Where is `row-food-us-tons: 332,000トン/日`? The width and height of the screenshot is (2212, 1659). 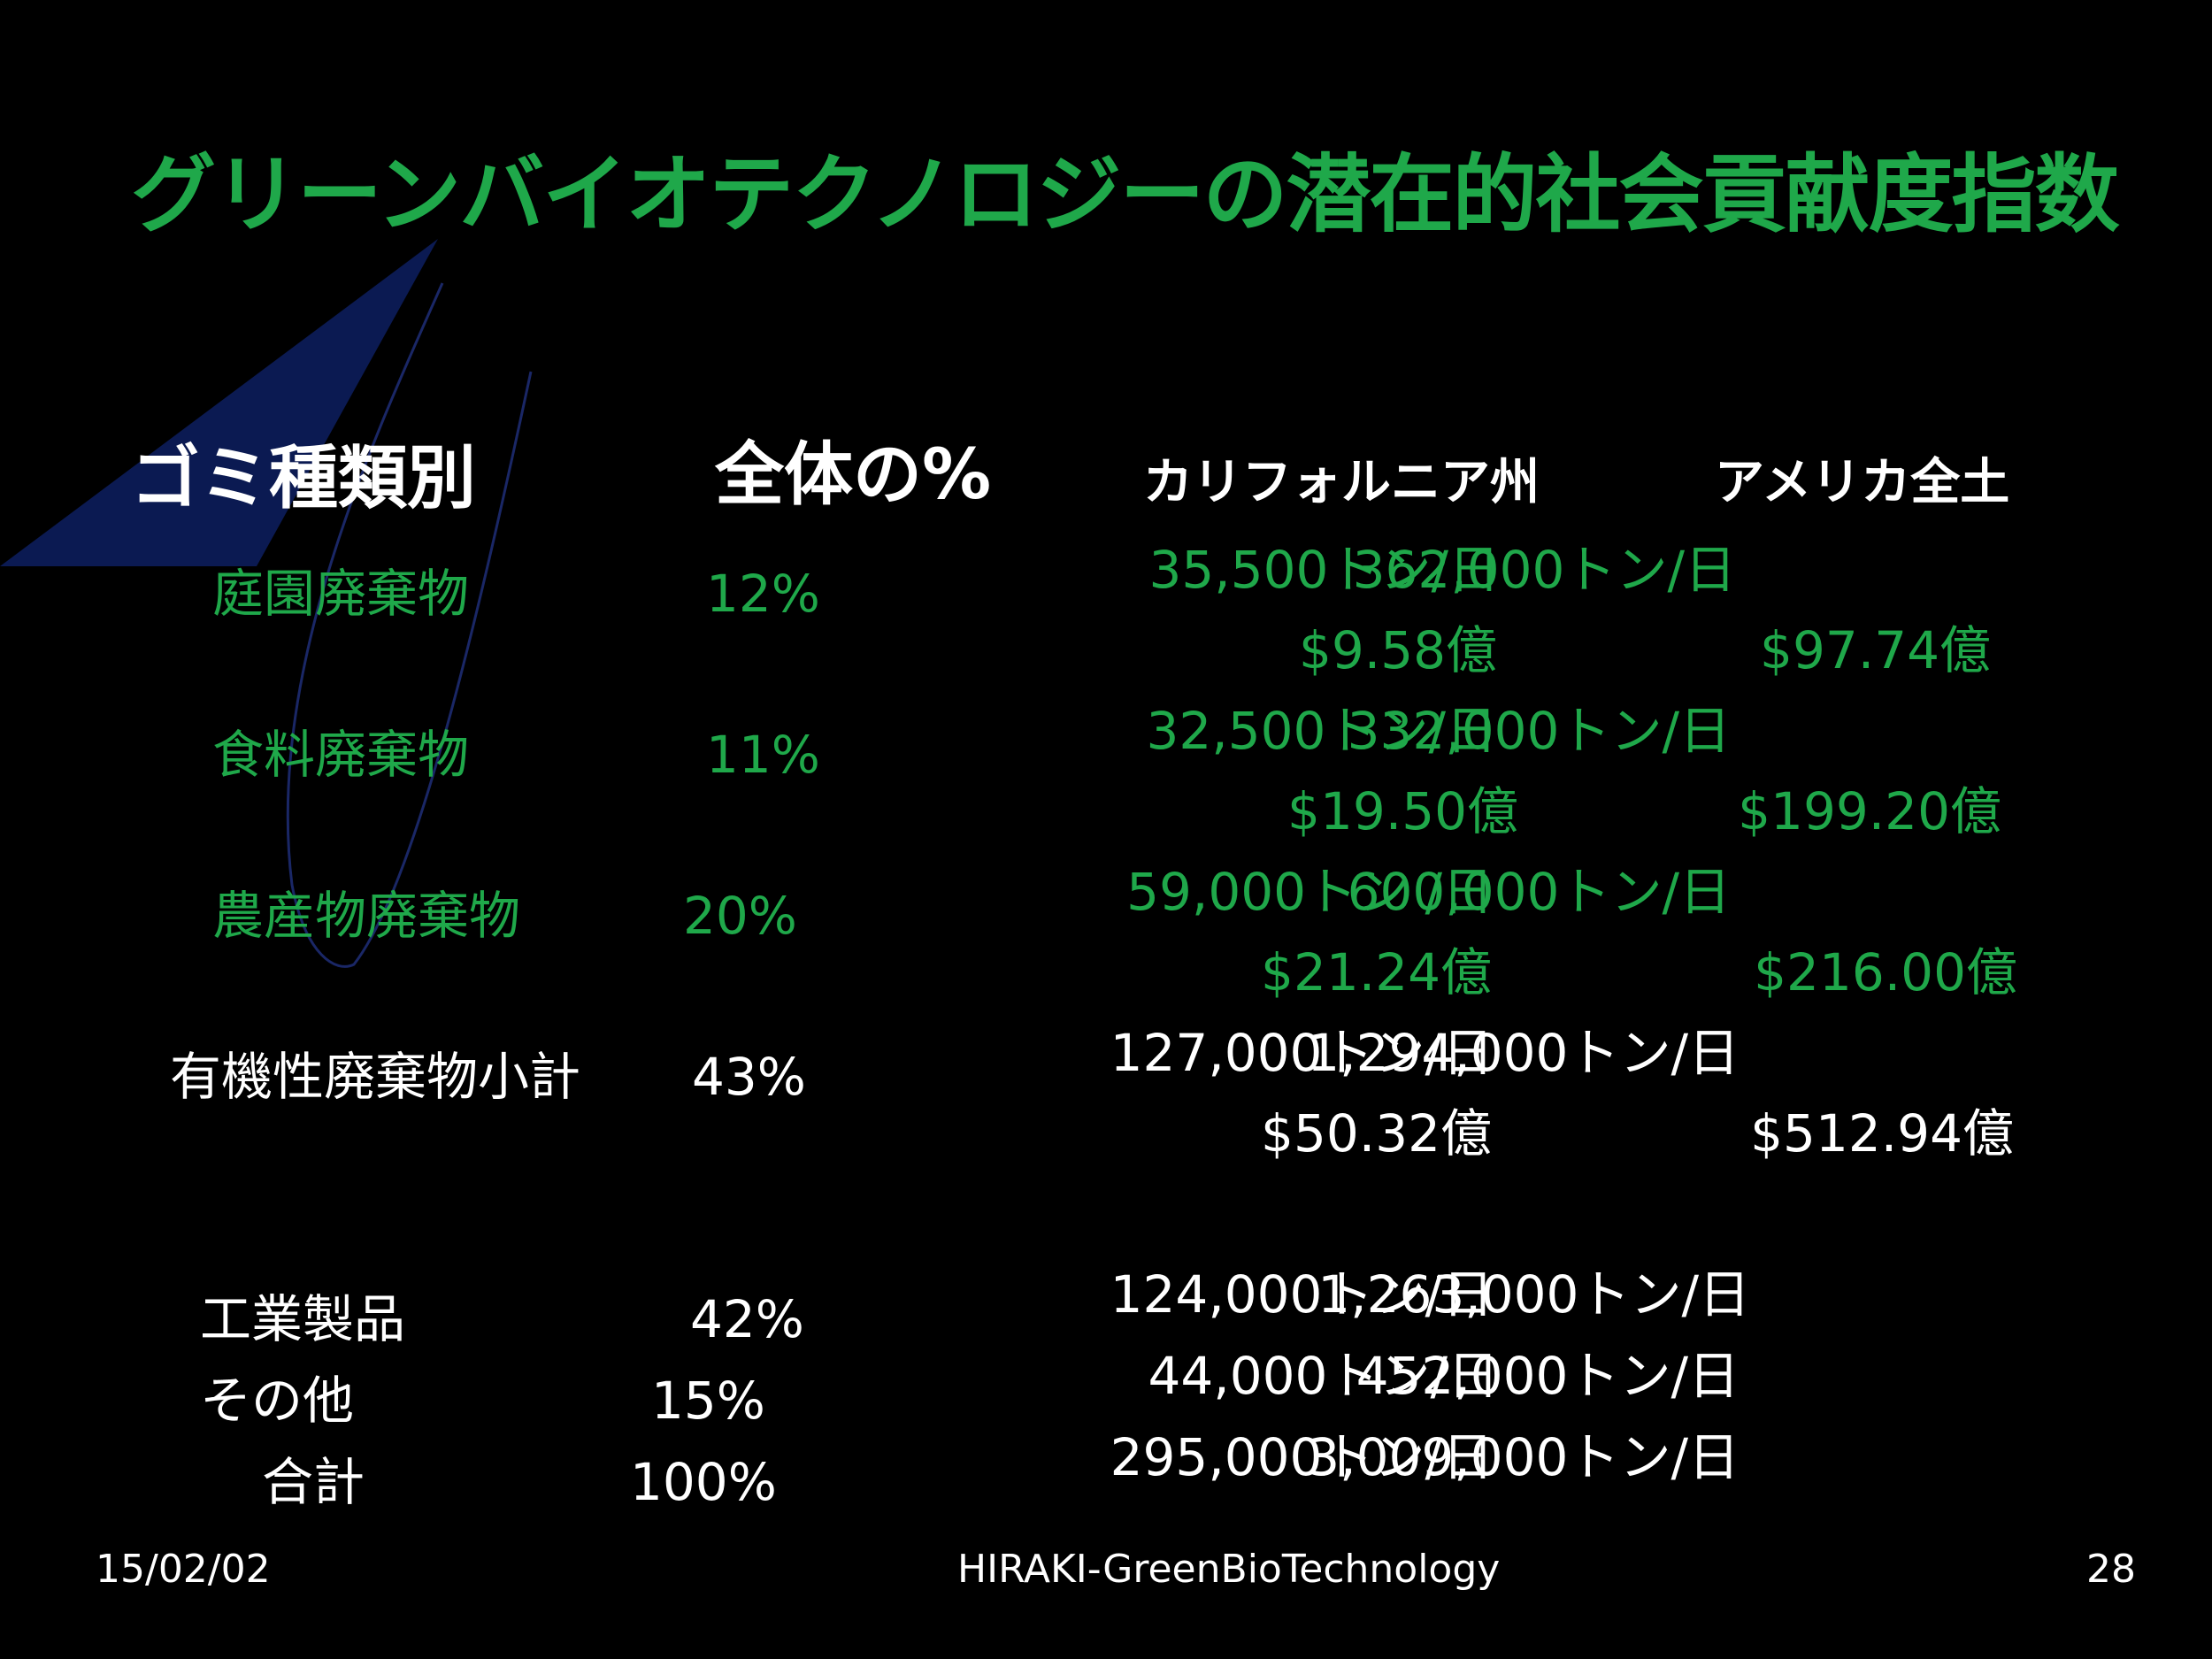
row-food-us-tons: 332,000トン/日 is located at coordinates (1539, 731).